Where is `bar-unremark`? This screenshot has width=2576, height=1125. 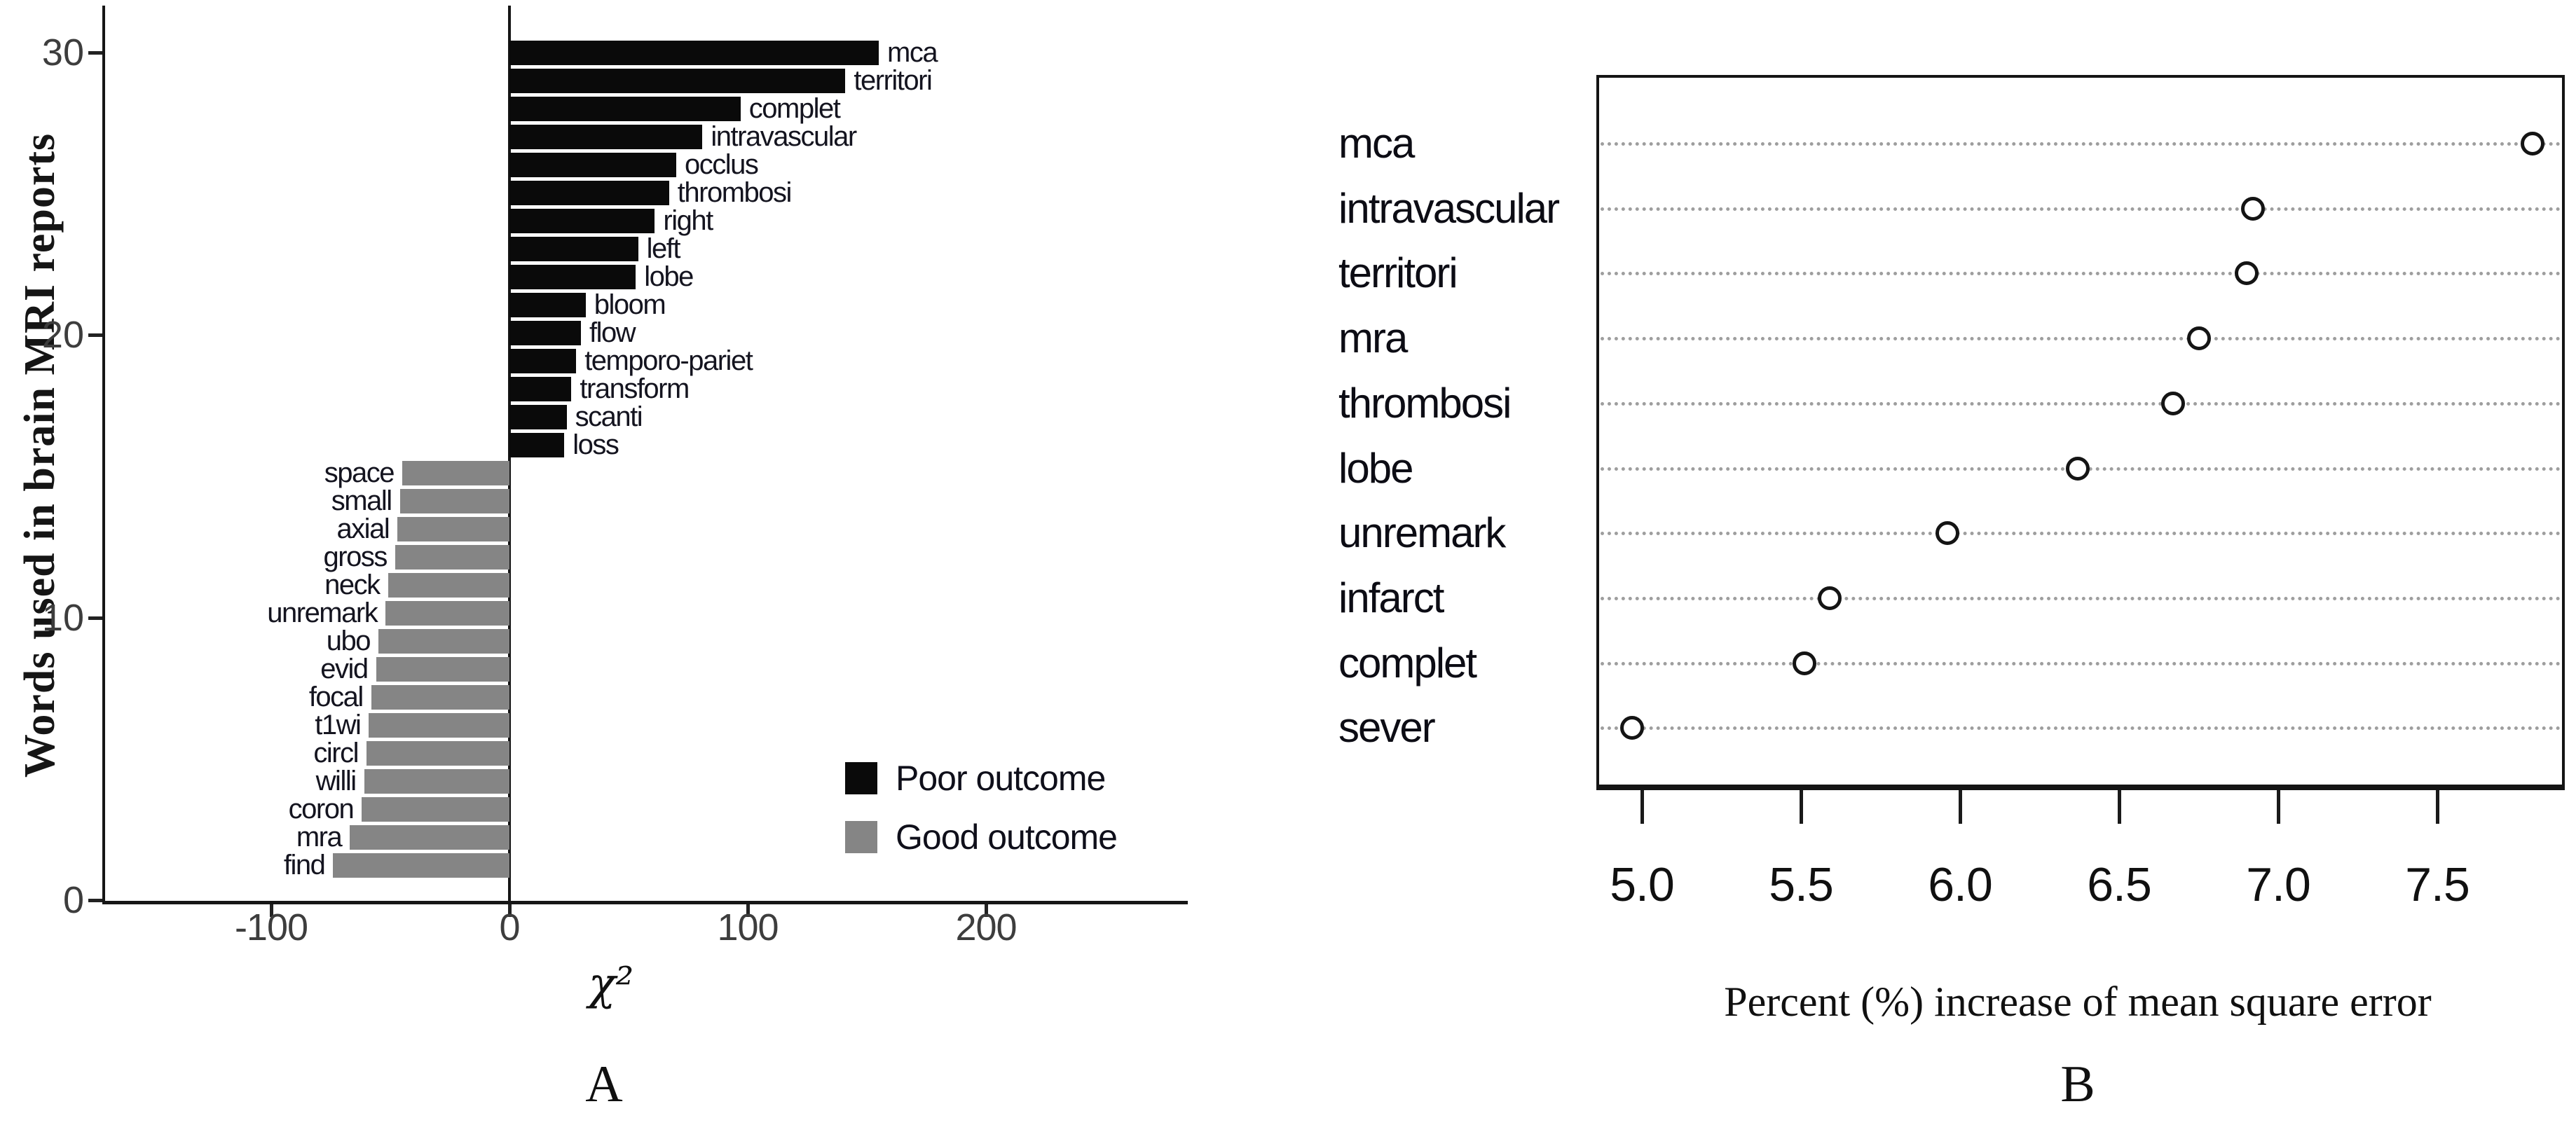
bar-unremark is located at coordinates (447, 613).